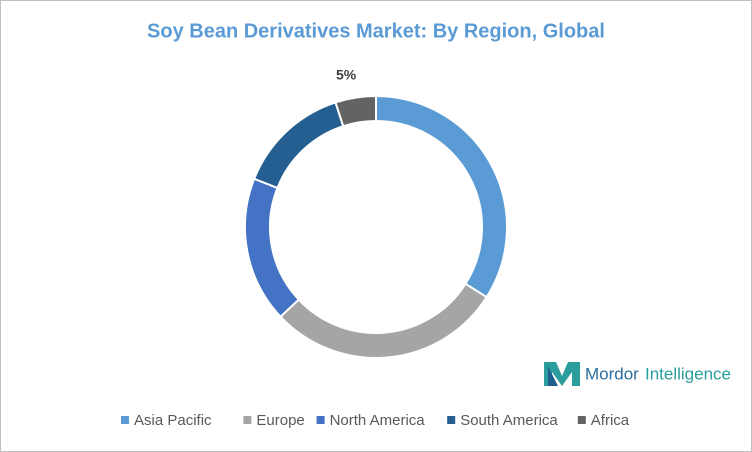 This screenshot has height=452, width=752. What do you see at coordinates (173, 420) in the screenshot?
I see `legend-label: Asia Pacific` at bounding box center [173, 420].